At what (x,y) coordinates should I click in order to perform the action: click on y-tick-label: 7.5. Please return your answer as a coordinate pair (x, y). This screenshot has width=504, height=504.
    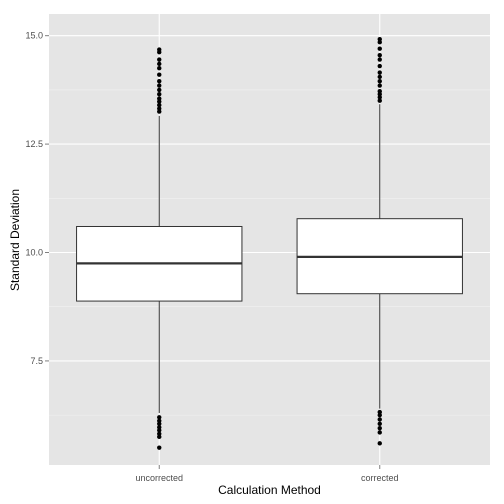
    Looking at the image, I should click on (36, 361).